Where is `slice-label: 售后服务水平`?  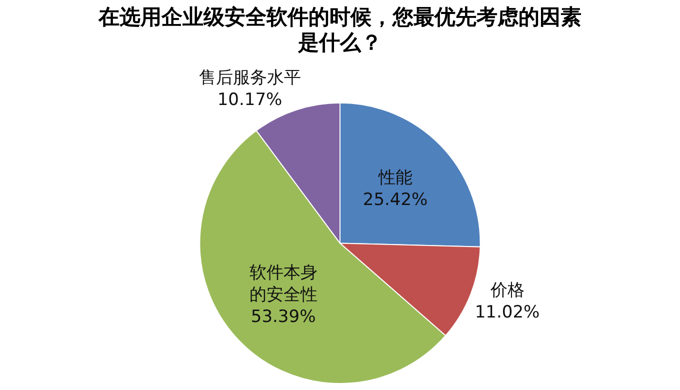
slice-label: 售后服务水平 is located at coordinates (249, 78).